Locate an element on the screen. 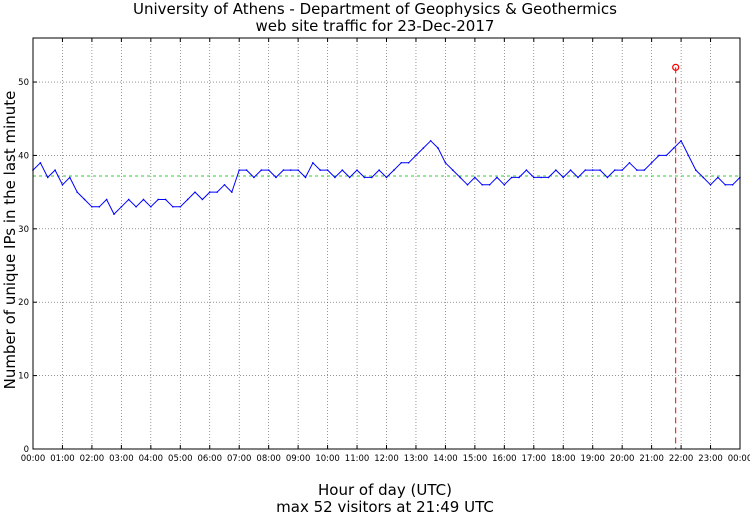 The height and width of the screenshot is (516, 750). x-tick-label: 19:00 is located at coordinates (592, 459).